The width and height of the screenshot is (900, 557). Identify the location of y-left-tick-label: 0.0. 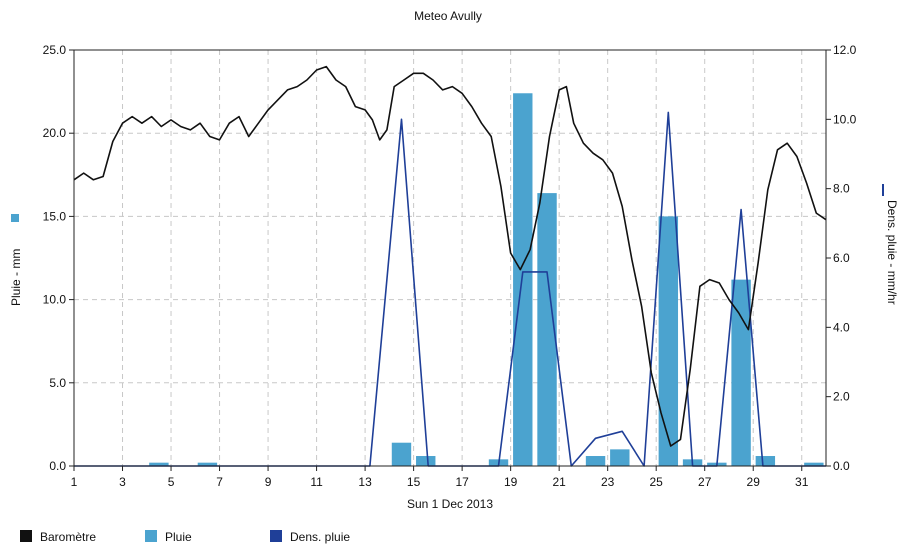
(57, 466).